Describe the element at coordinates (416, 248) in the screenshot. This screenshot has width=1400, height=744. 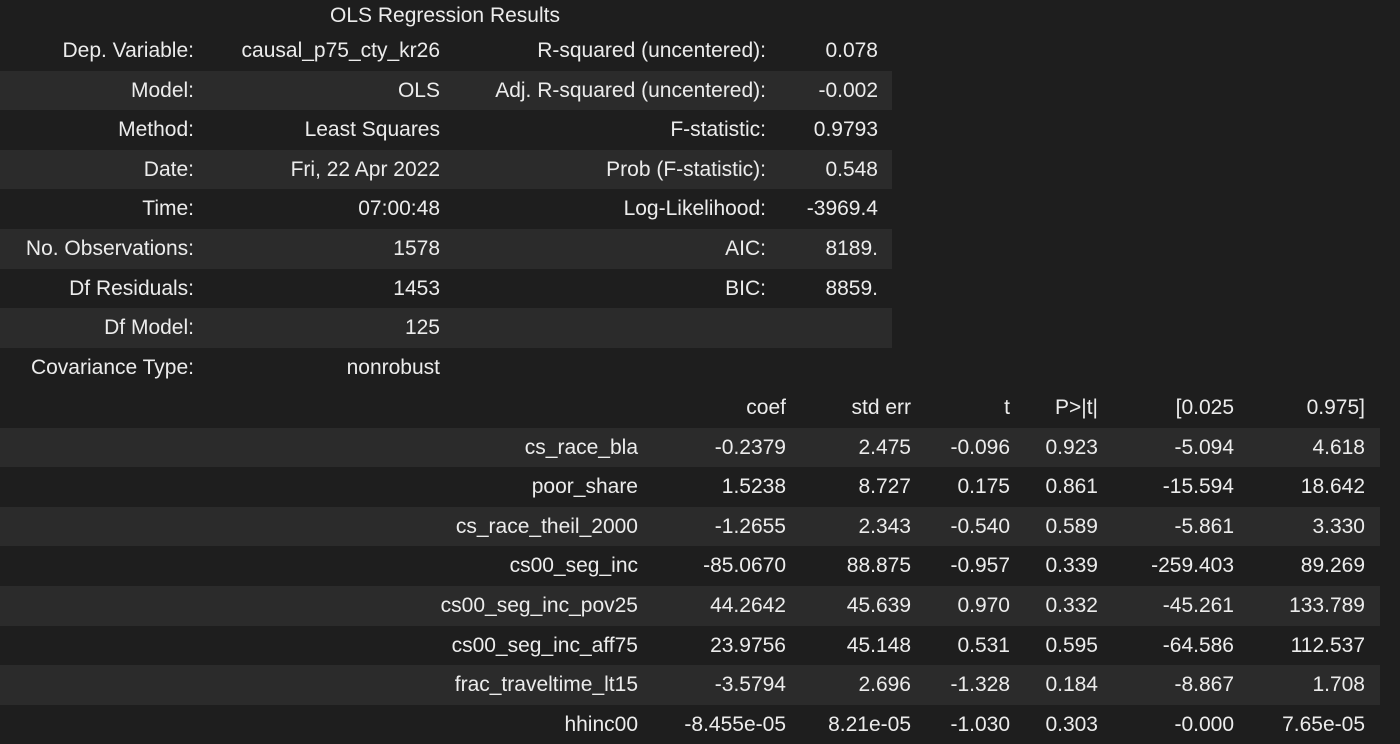
I see `summary-value: 1578` at that location.